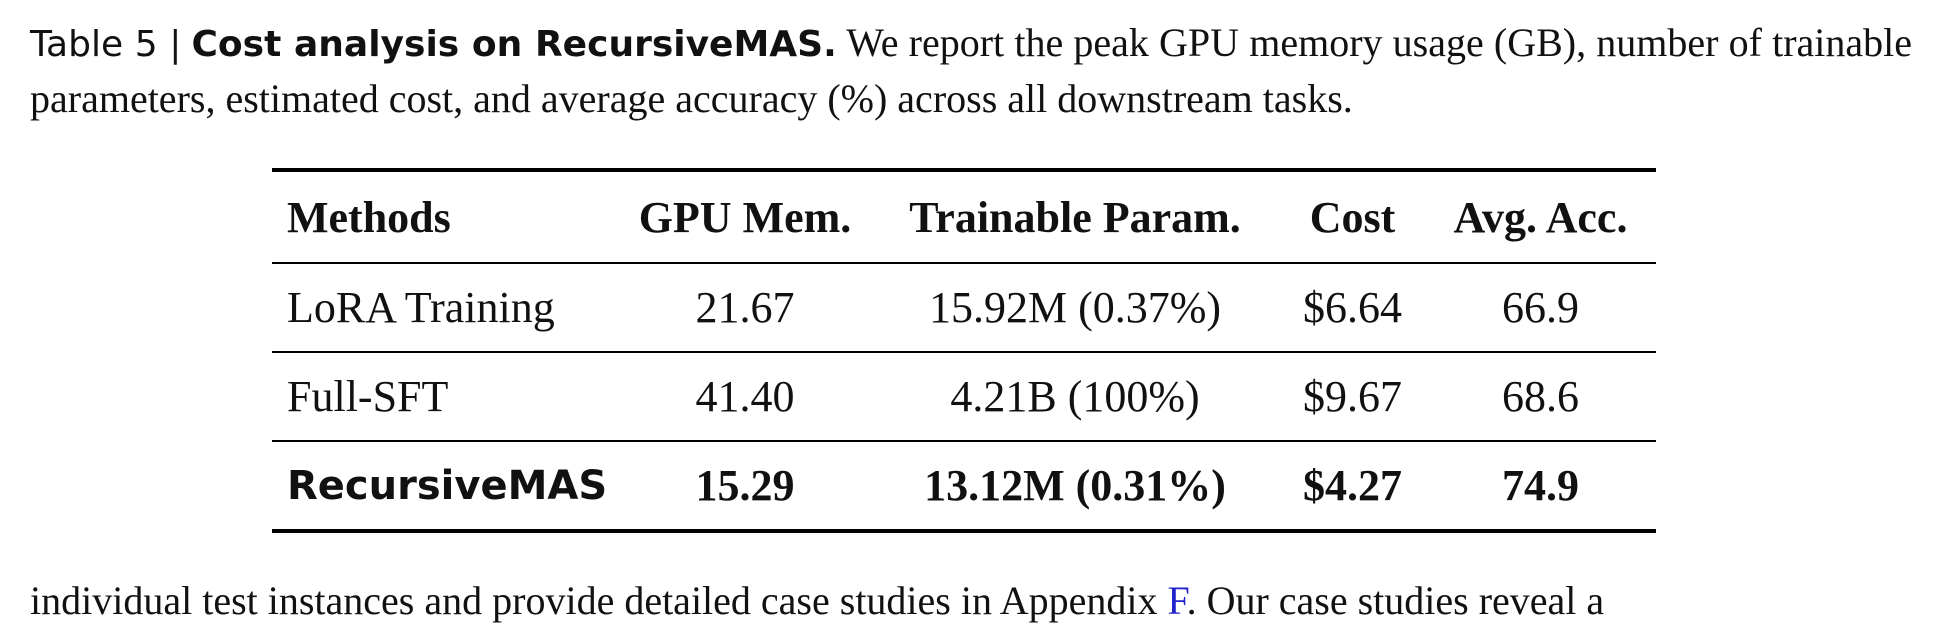  Describe the element at coordinates (1075, 397) in the screenshot. I see `table-cell: 4.21B (100%)` at that location.